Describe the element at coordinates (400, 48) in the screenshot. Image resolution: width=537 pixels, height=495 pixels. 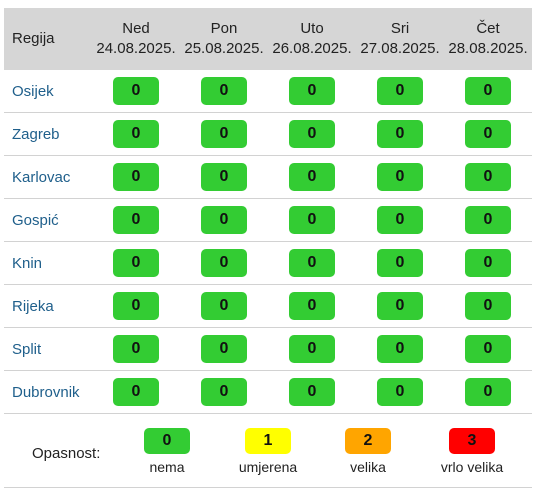
I see `day-date: 27.08.2025.` at that location.